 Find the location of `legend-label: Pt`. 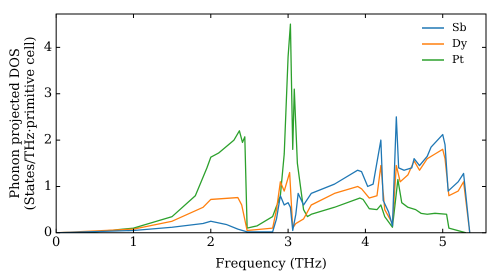

legend-label: Pt is located at coordinates (458, 59).